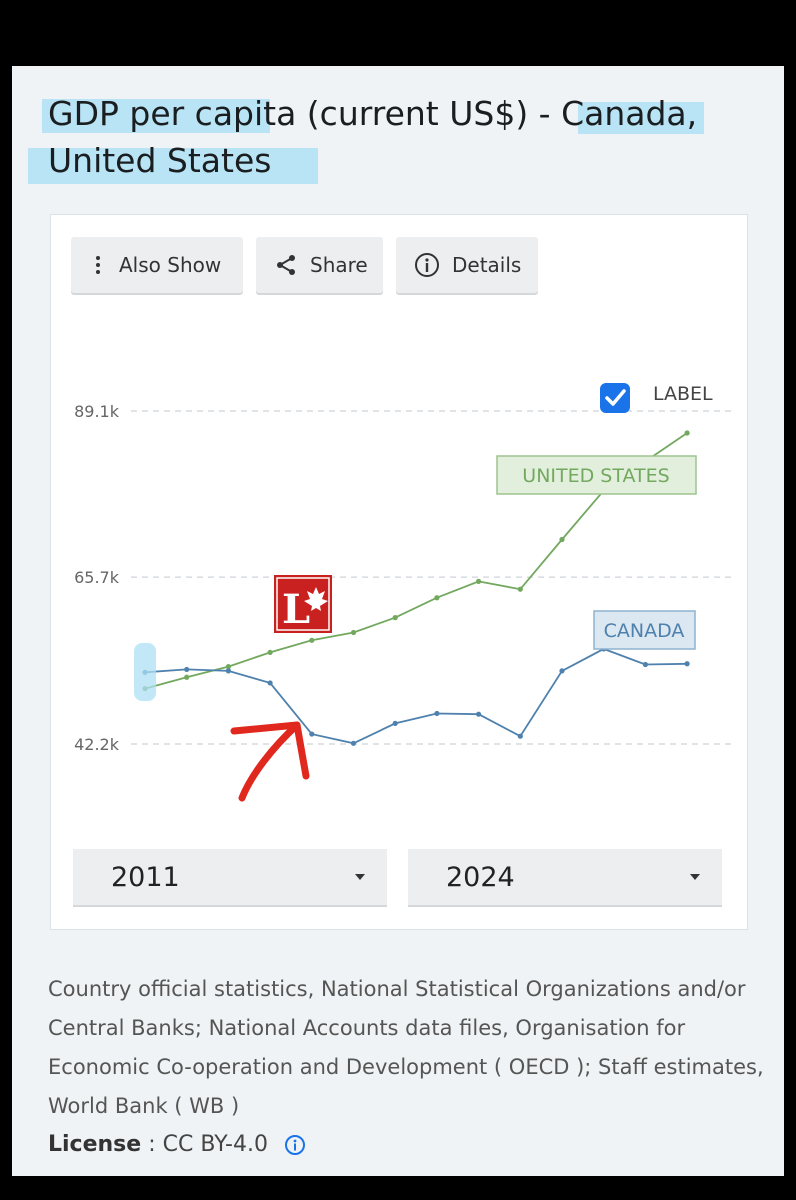  I want to click on share-button: Share, so click(319, 265).